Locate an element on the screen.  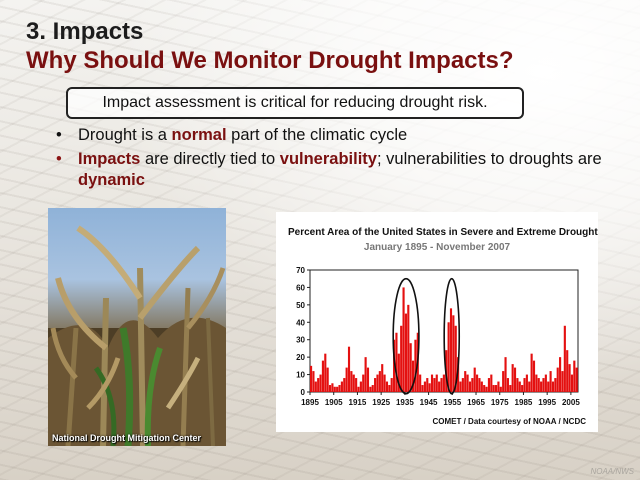
highlight-ellipse is located at coordinates (406, 336).